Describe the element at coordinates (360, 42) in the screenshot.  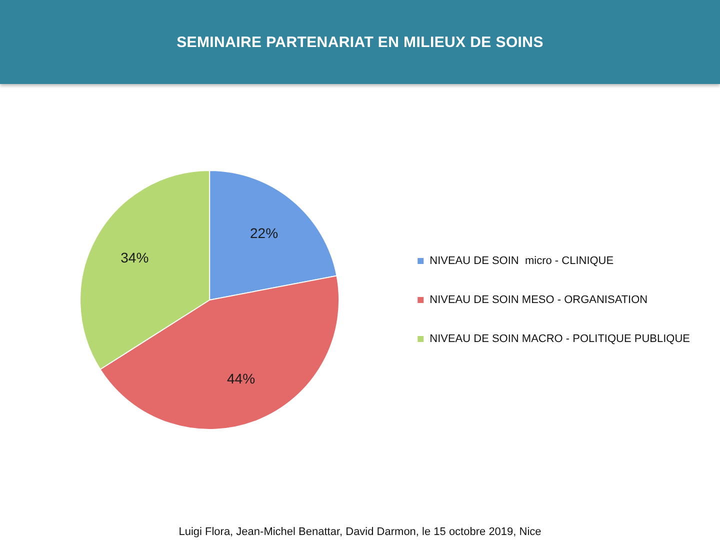
I see `chart-title: SEMINAIRE PARTENARIAT EN MILIEUX DE SOINS` at that location.